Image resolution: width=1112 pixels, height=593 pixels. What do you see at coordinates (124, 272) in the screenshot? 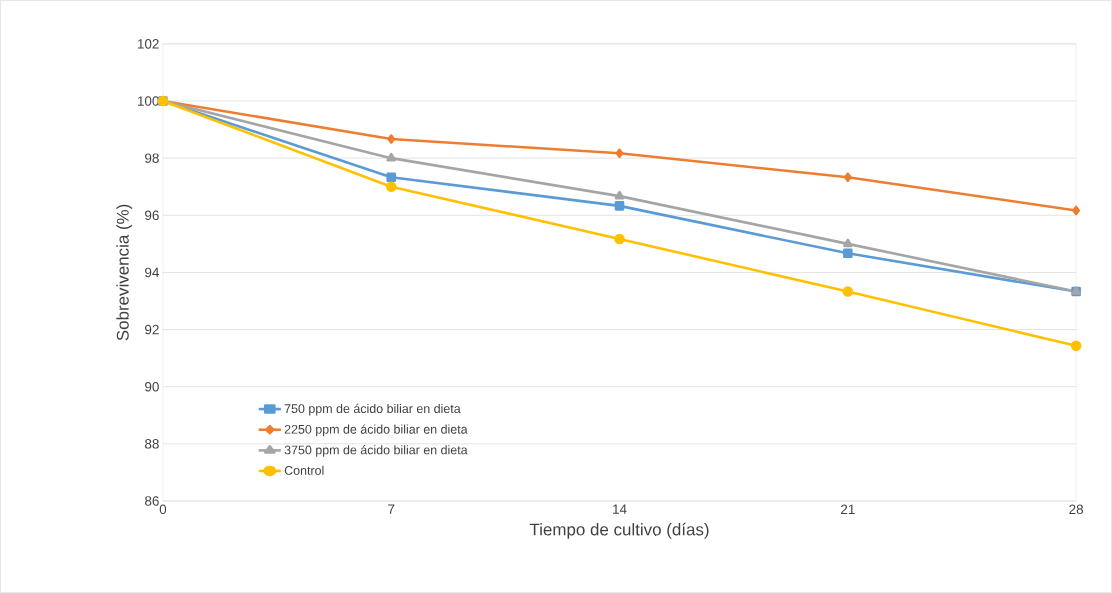
I see `y-axis-title: Sobrevivencia (%)` at bounding box center [124, 272].